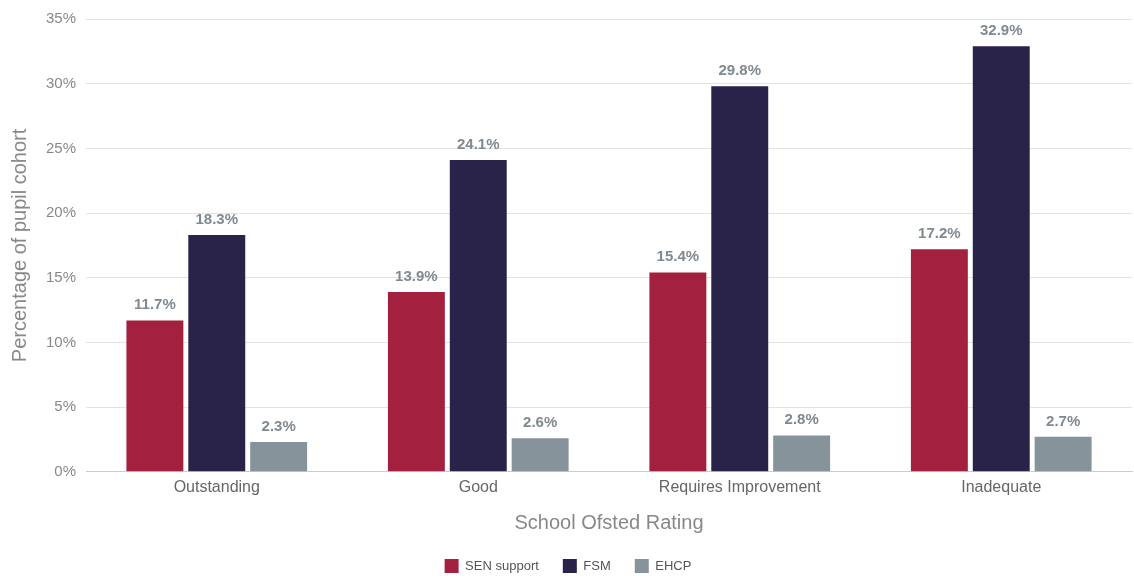 The width and height of the screenshot is (1134, 583). Describe the element at coordinates (61, 82) in the screenshot. I see `y-tick-label: 30%` at that location.